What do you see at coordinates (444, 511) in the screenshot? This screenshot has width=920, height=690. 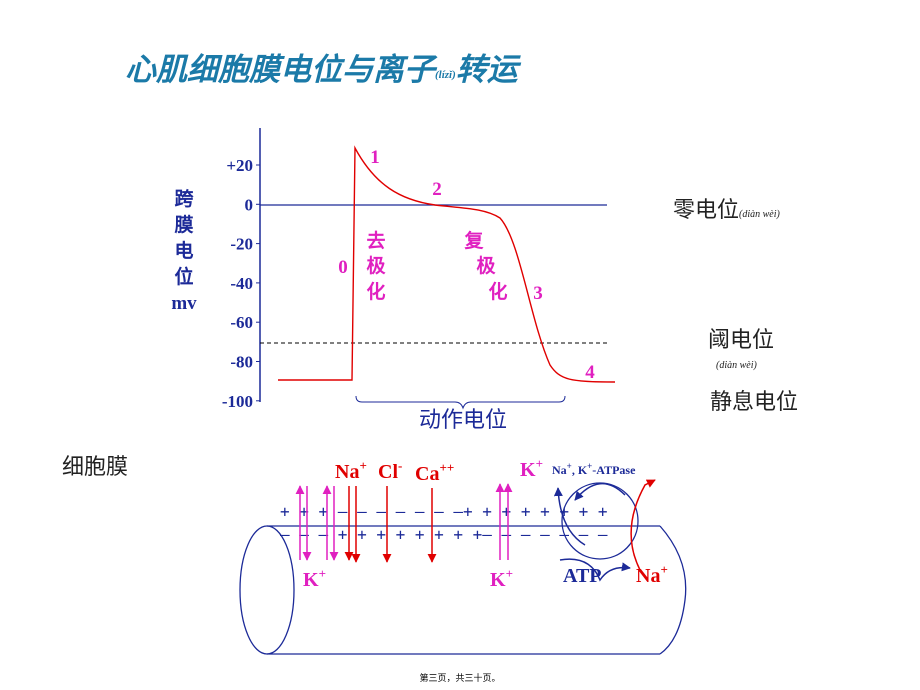 I see `outer-charges: + + + — — — — — — —+ + + + + + + +` at bounding box center [444, 511].